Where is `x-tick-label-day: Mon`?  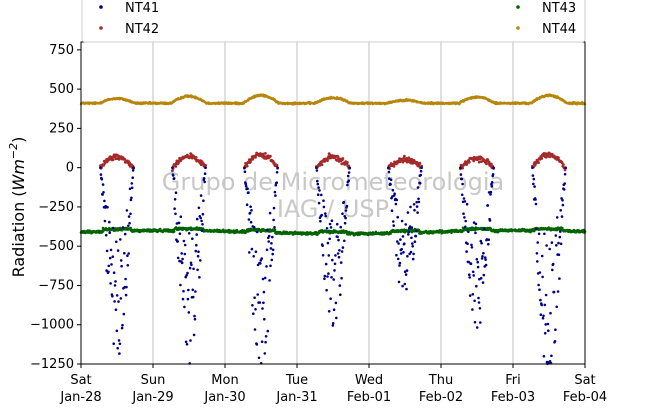 x-tick-label-day: Mon is located at coordinates (224, 380).